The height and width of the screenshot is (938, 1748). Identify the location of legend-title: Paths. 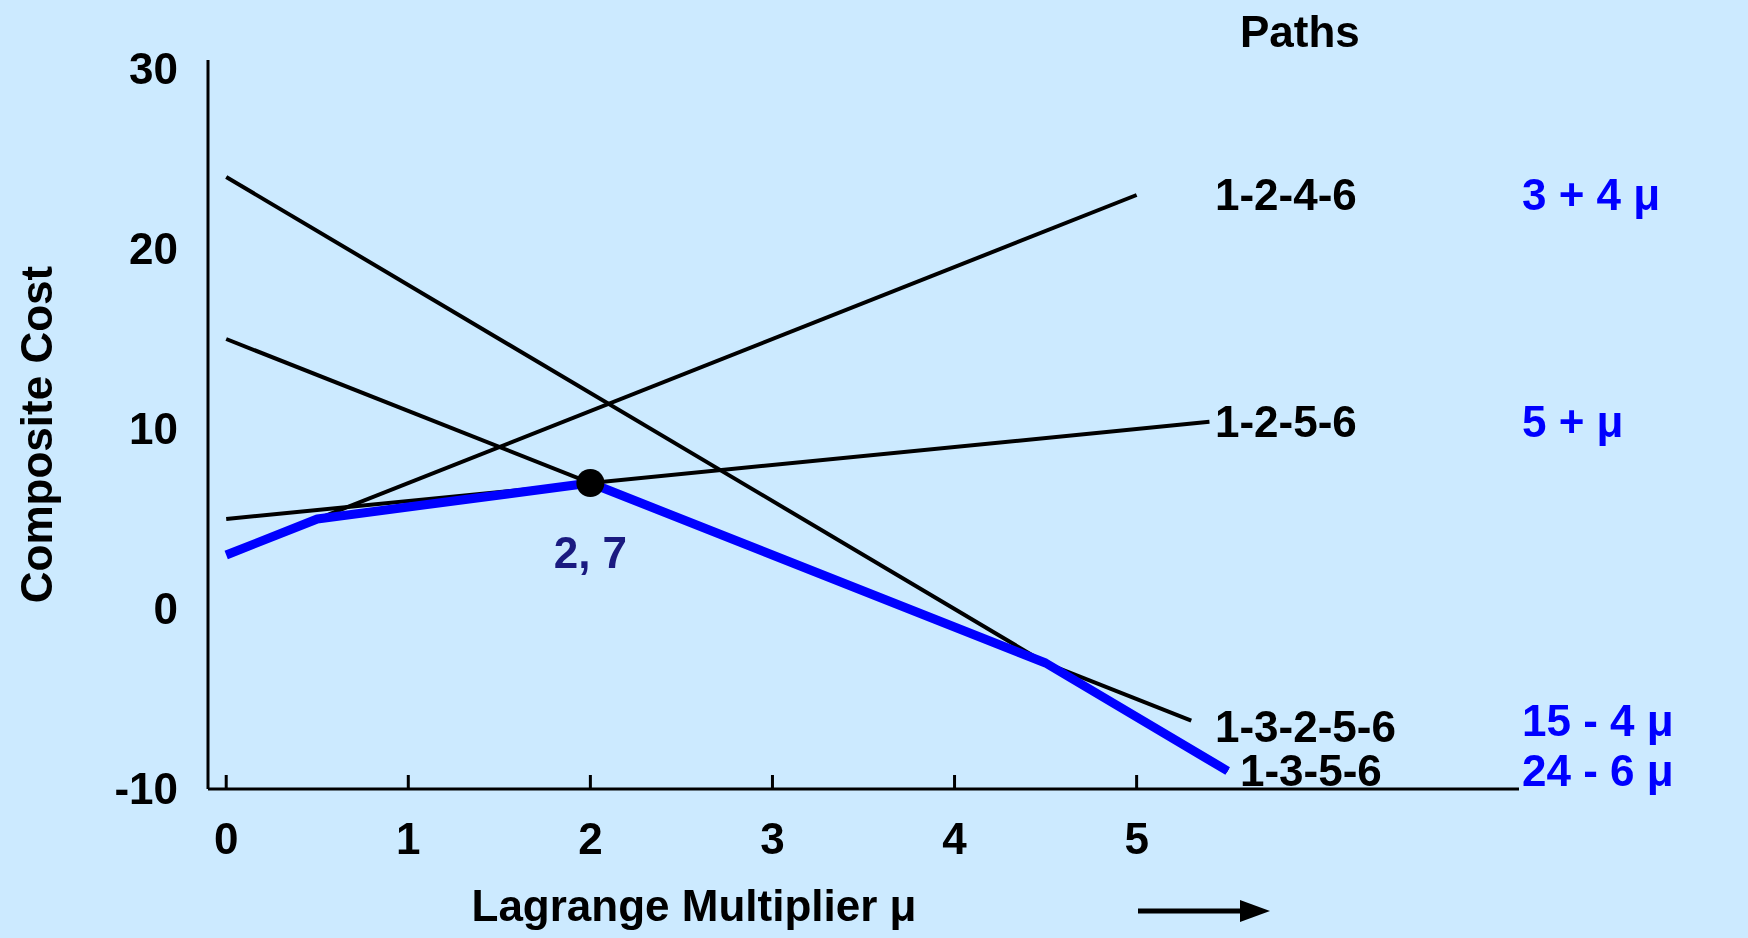
(1300, 31).